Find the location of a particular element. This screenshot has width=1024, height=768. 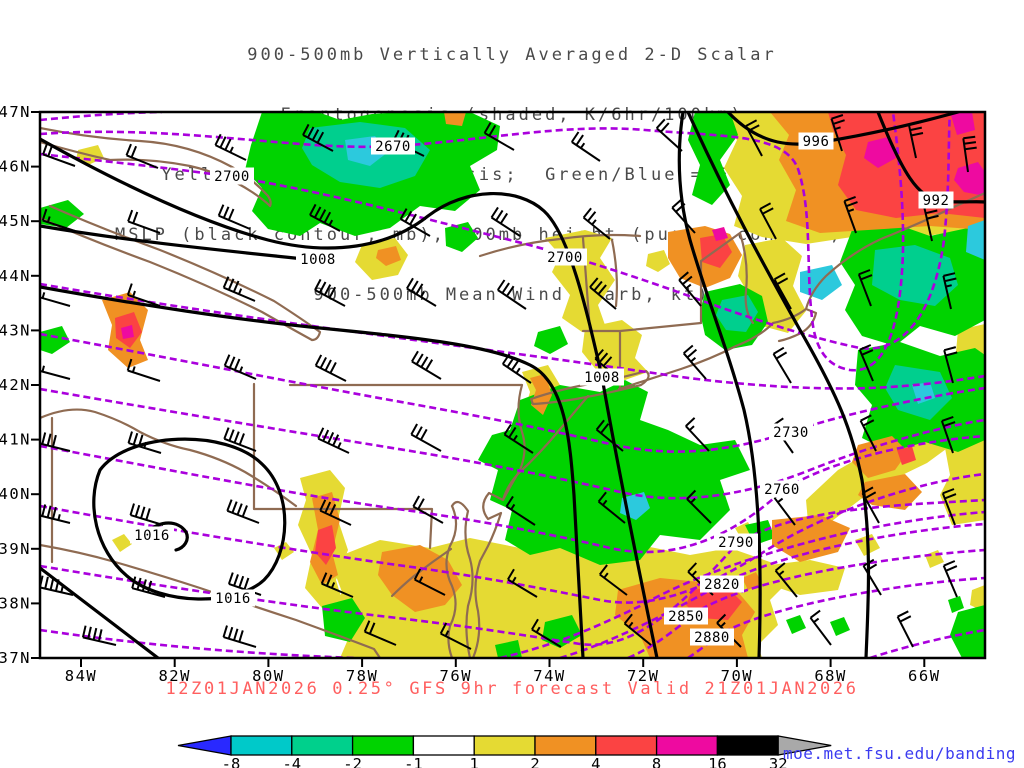

contour-label-992: 992 is located at coordinates (936, 201).